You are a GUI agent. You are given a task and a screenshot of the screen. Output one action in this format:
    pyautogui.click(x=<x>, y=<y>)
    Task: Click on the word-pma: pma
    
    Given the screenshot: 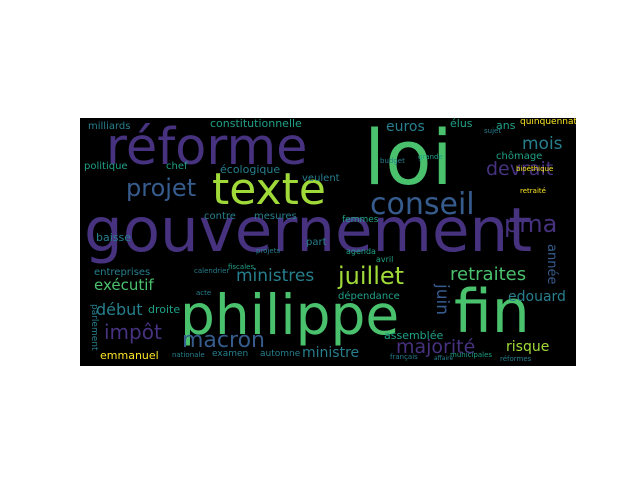 What is the action you would take?
    pyautogui.click(x=531, y=224)
    